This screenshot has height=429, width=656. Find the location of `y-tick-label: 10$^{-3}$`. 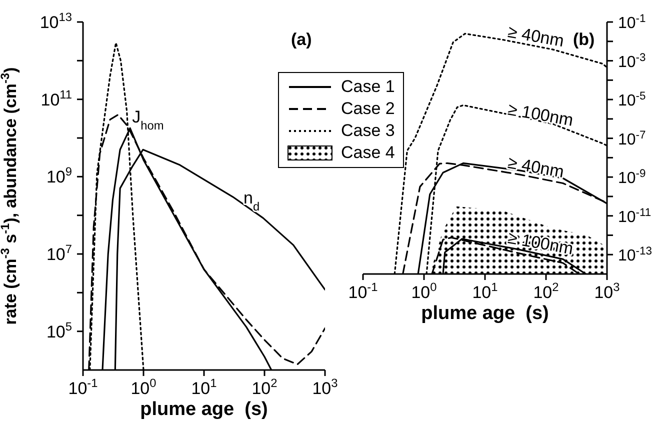

y-tick-label: 10$^{-3}$ is located at coordinates (632, 61).